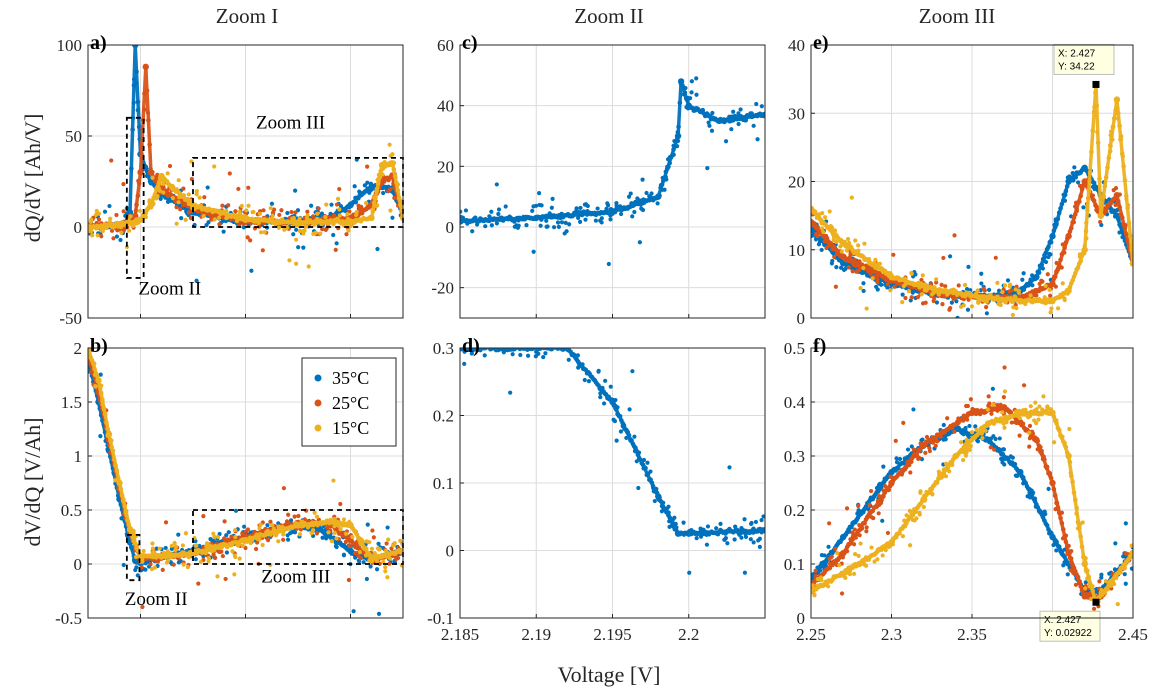  Describe the element at coordinates (794, 564) in the screenshot. I see `y-tick-label: 0.1` at that location.